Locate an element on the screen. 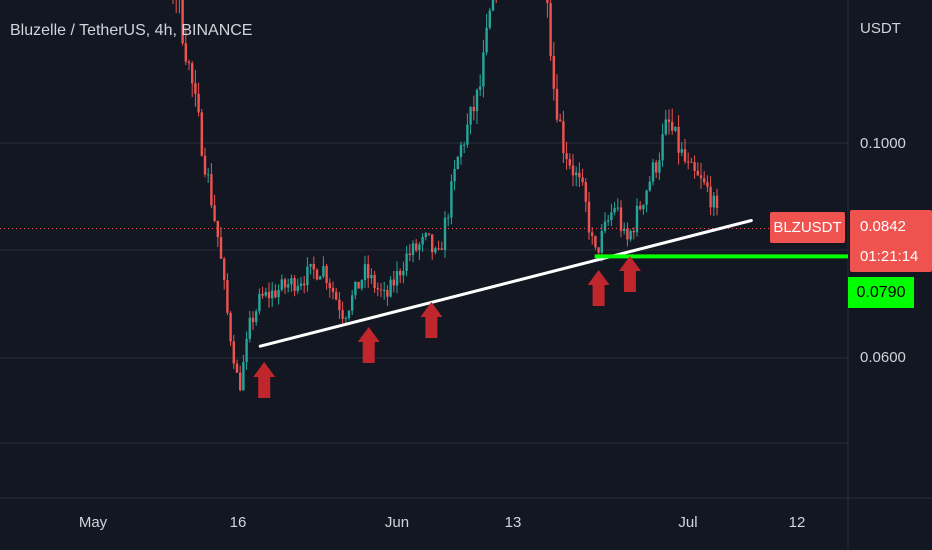 The image size is (932, 550). price-tick-label: 0.1000 is located at coordinates (883, 143).